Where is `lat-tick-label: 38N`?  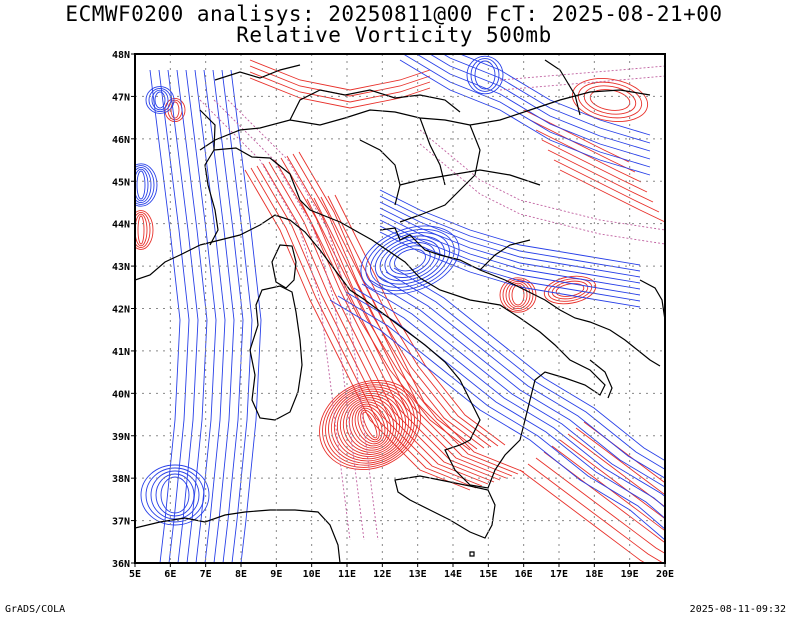 lat-tick-label: 38N is located at coordinates (121, 479).